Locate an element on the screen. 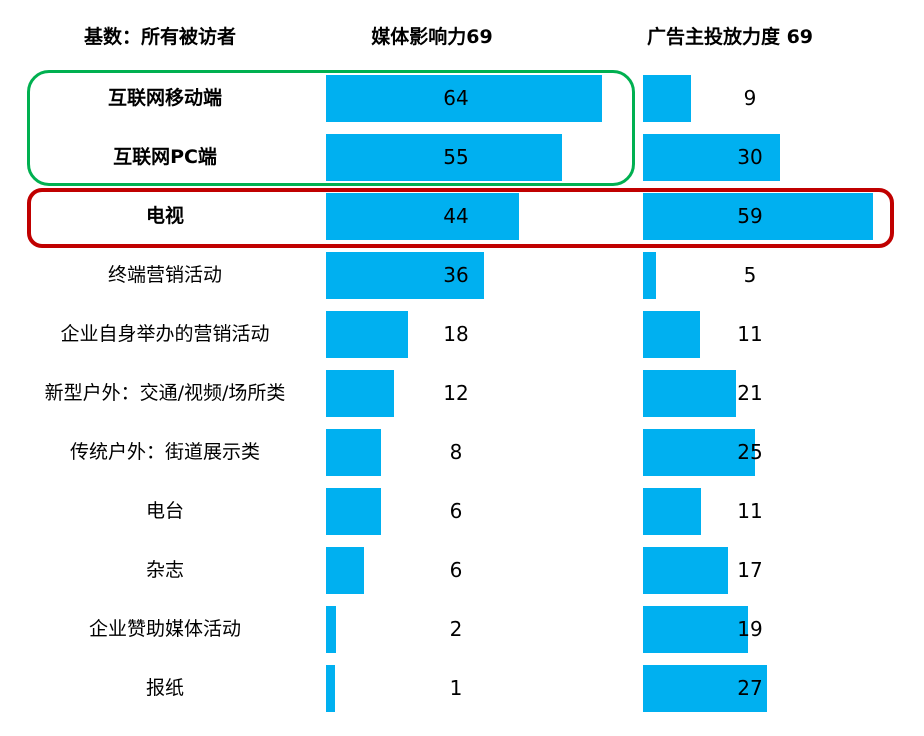 This screenshot has height=736, width=924. chart-row: 电台 6 11 is located at coordinates (462, 511).